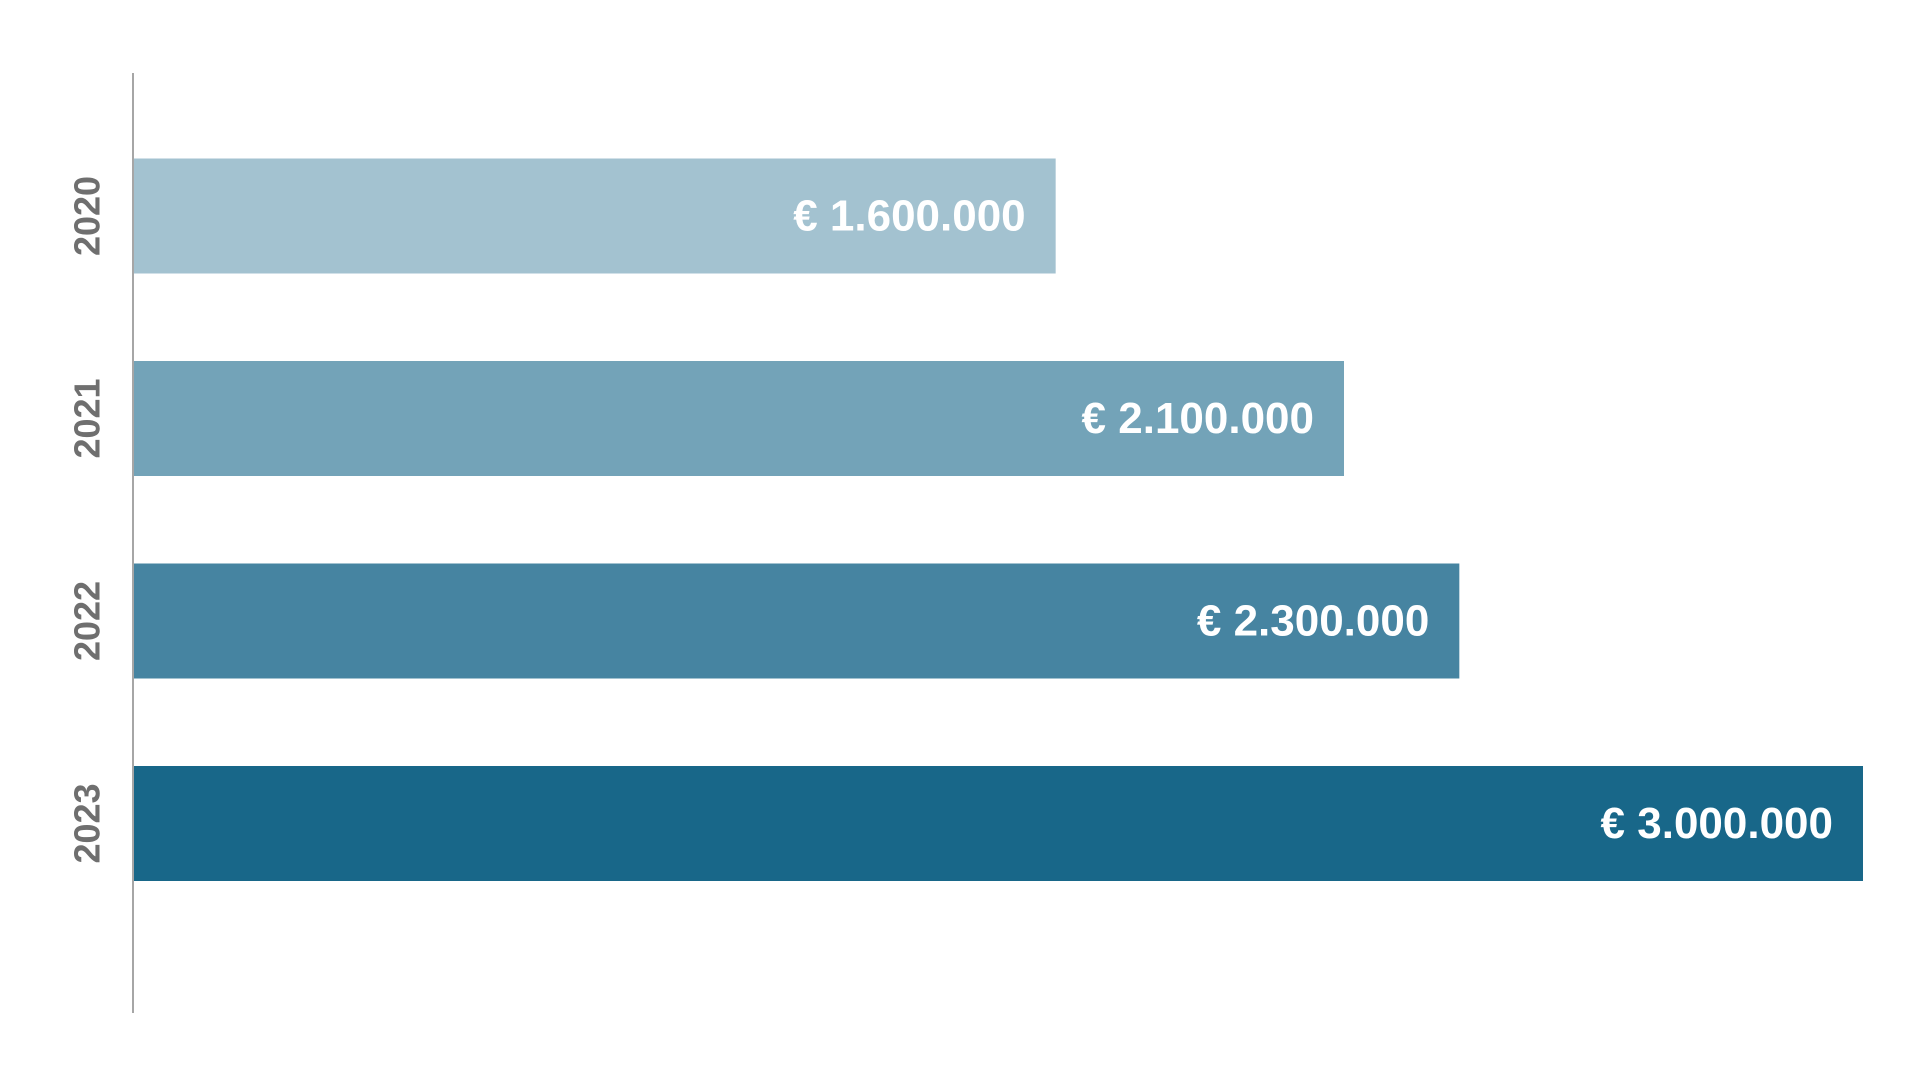  What do you see at coordinates (738, 418) in the screenshot?
I see `bar-2021` at bounding box center [738, 418].